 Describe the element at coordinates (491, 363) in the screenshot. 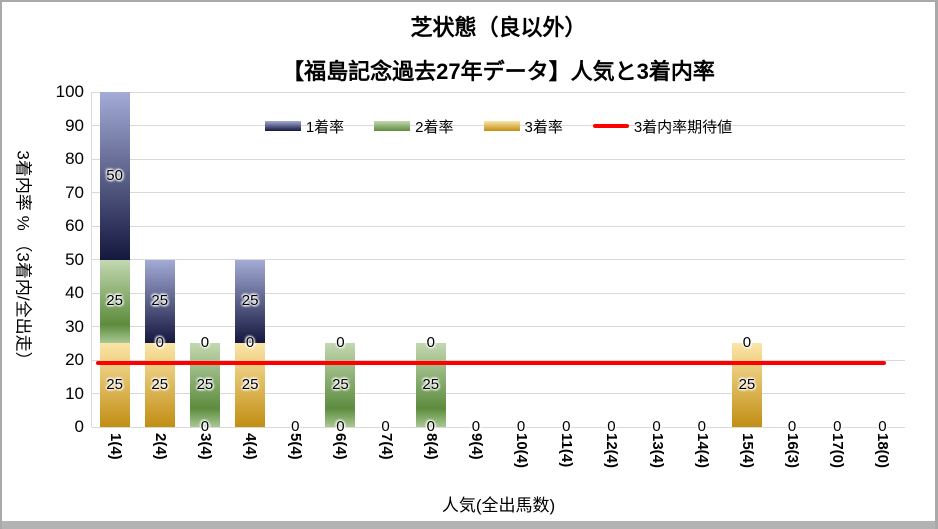

I see `expected-rate-line` at that location.